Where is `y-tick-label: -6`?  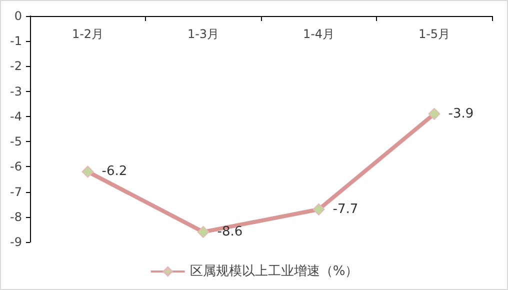
y-tick-label: -6 is located at coordinates (16, 167).